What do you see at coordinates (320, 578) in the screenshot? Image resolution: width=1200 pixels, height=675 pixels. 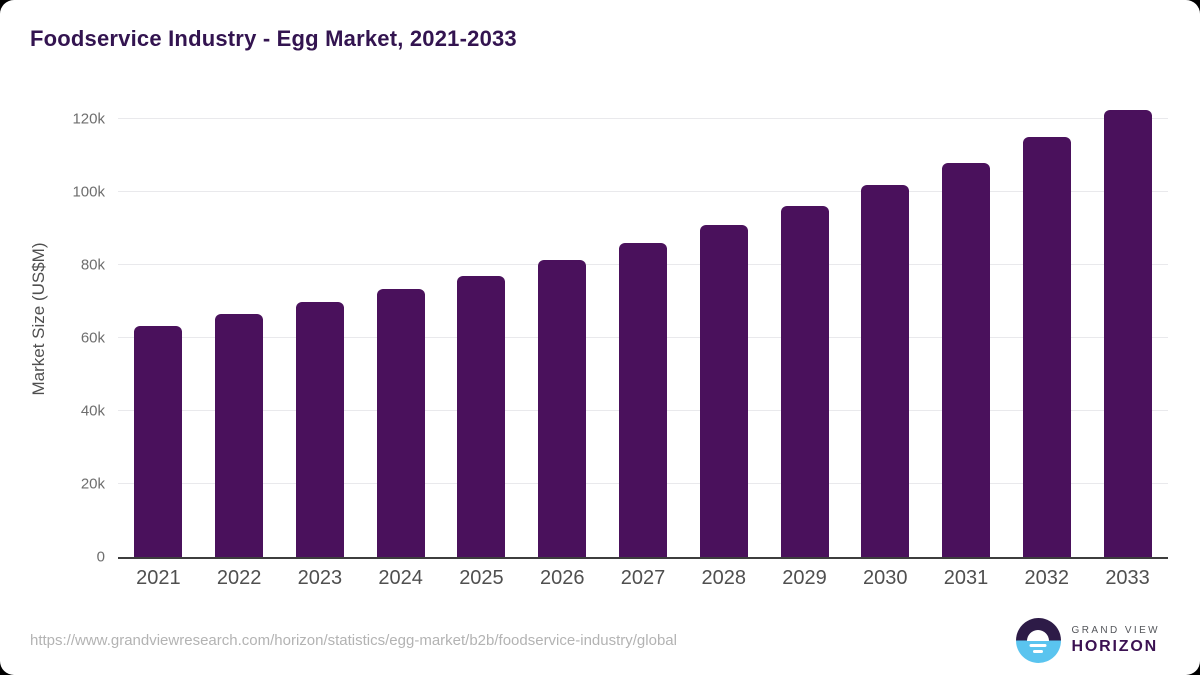 I see `x-tick-label: 2023` at bounding box center [320, 578].